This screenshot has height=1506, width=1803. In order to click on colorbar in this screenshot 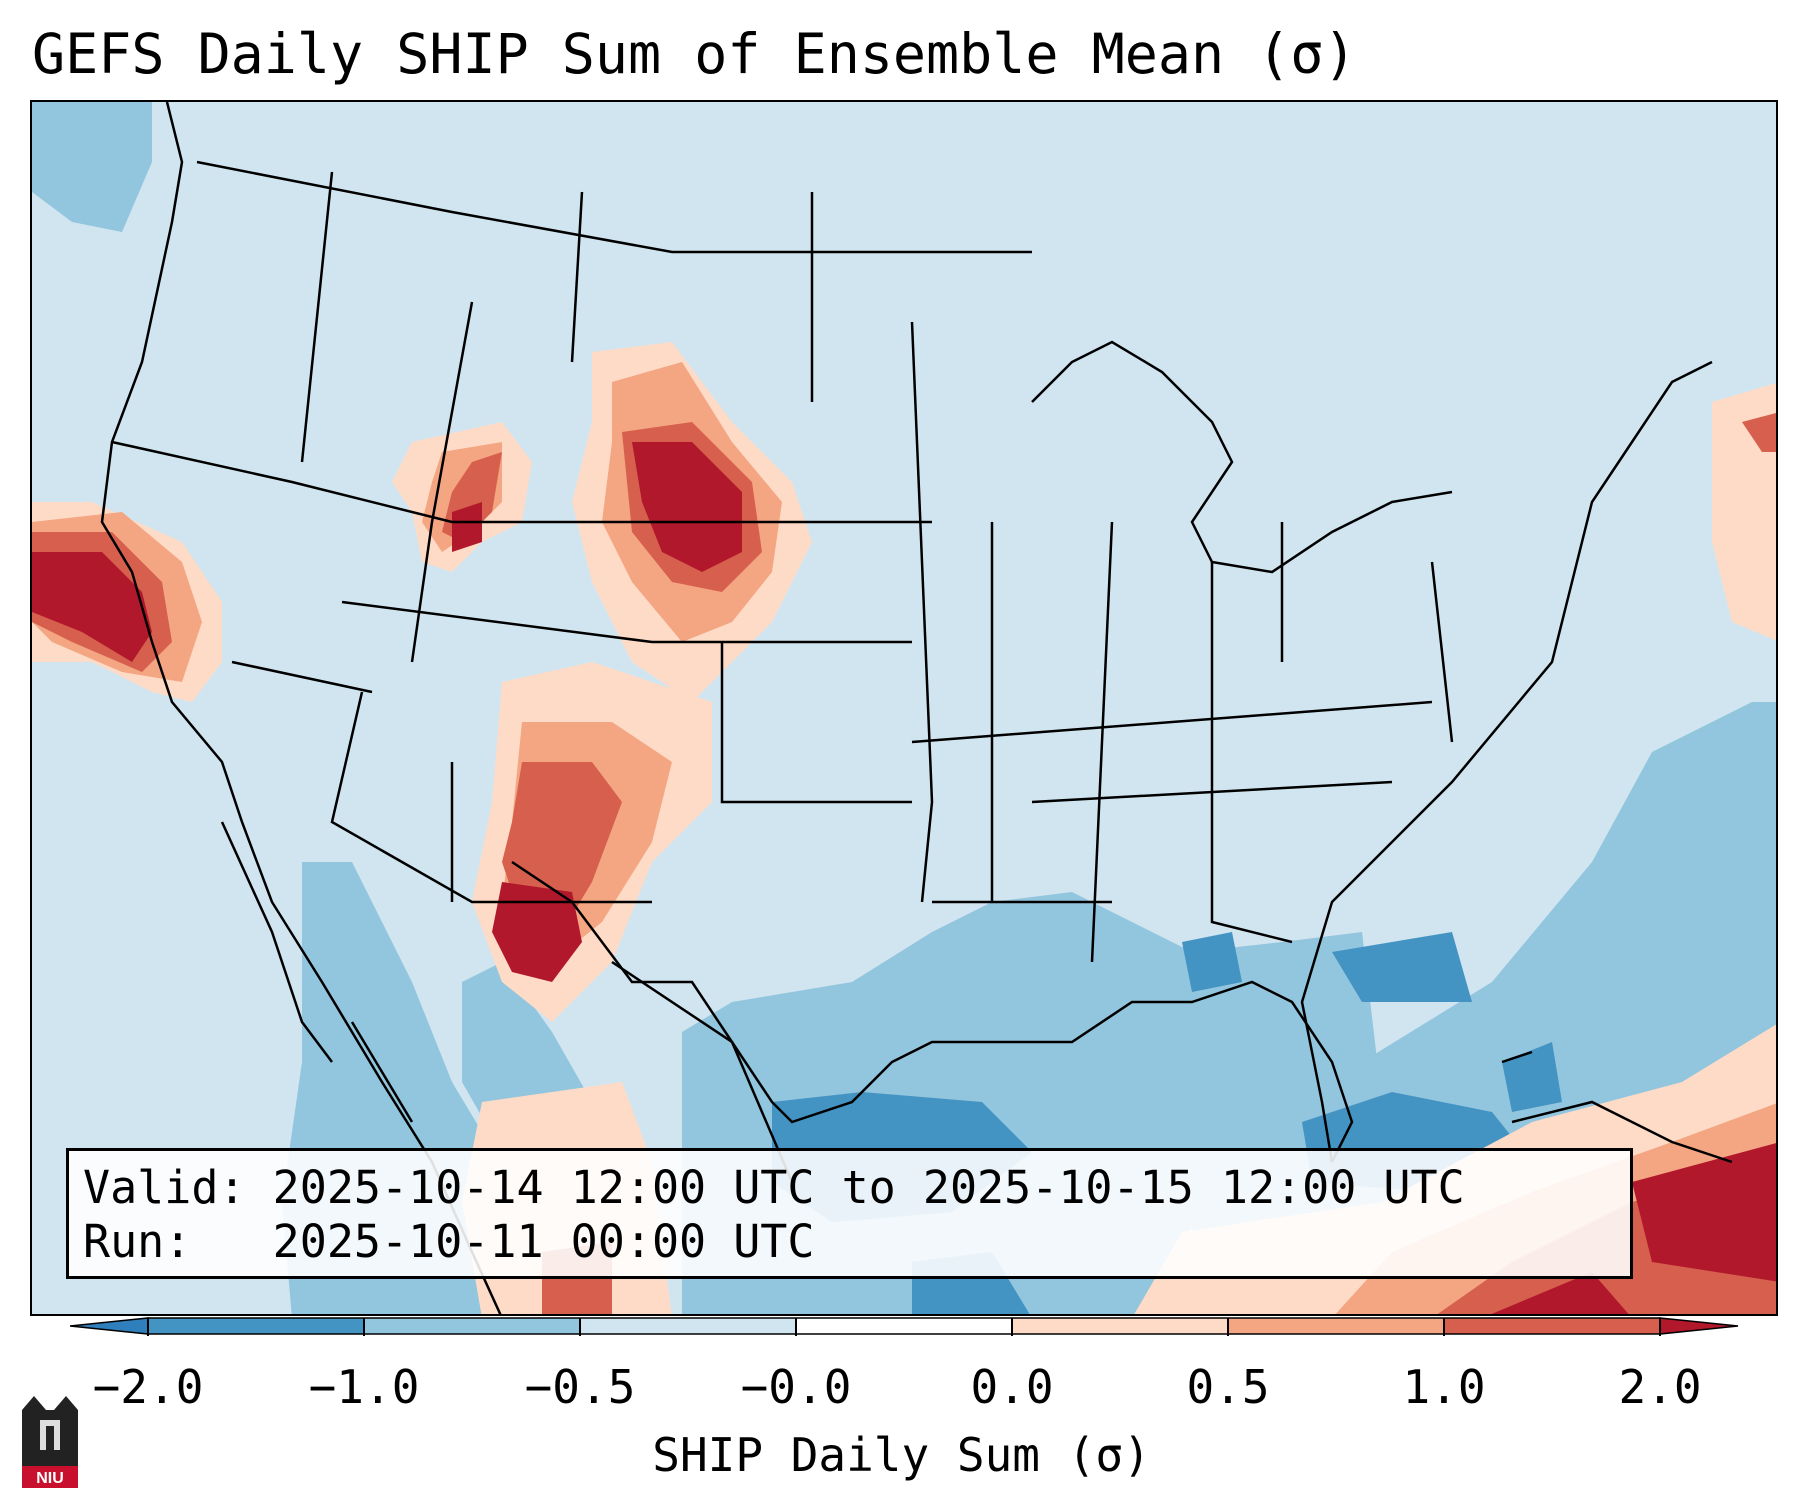, I will do `click(904, 1326)`.